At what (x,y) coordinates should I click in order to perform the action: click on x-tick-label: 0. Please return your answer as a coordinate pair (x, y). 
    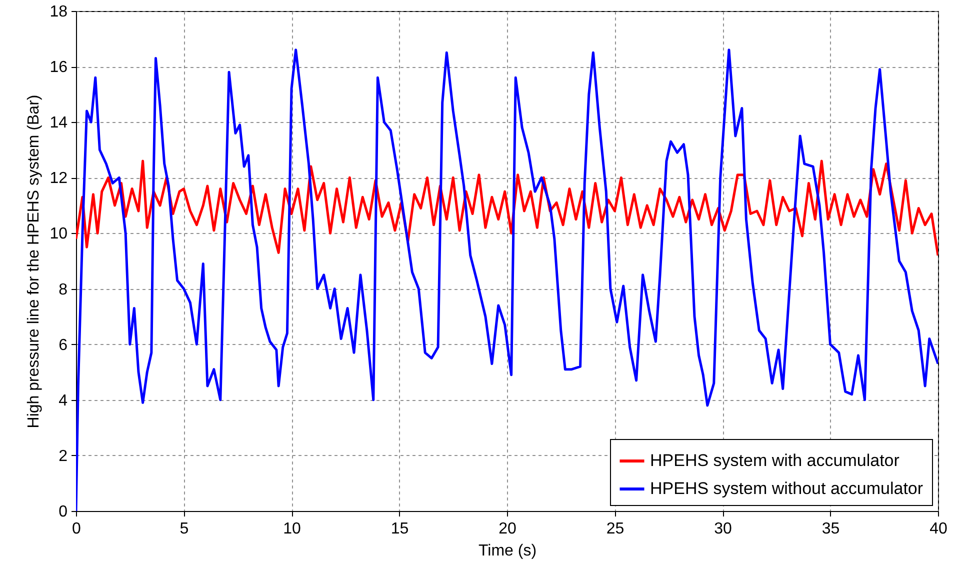
    Looking at the image, I should click on (77, 529).